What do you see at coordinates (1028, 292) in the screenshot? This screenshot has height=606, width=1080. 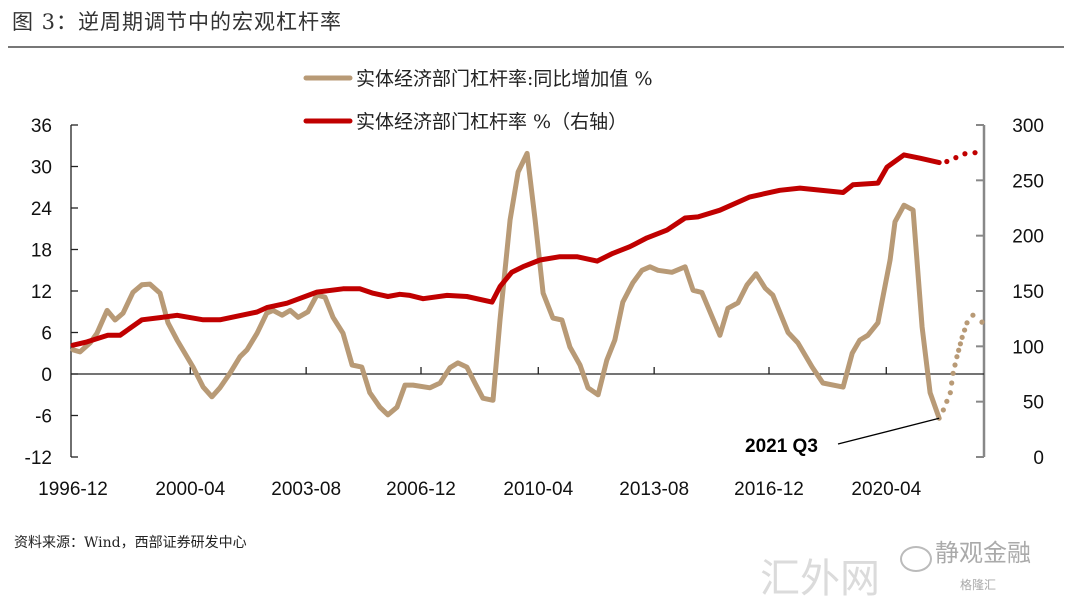 I see `right-y-tick-label: 150` at bounding box center [1028, 292].